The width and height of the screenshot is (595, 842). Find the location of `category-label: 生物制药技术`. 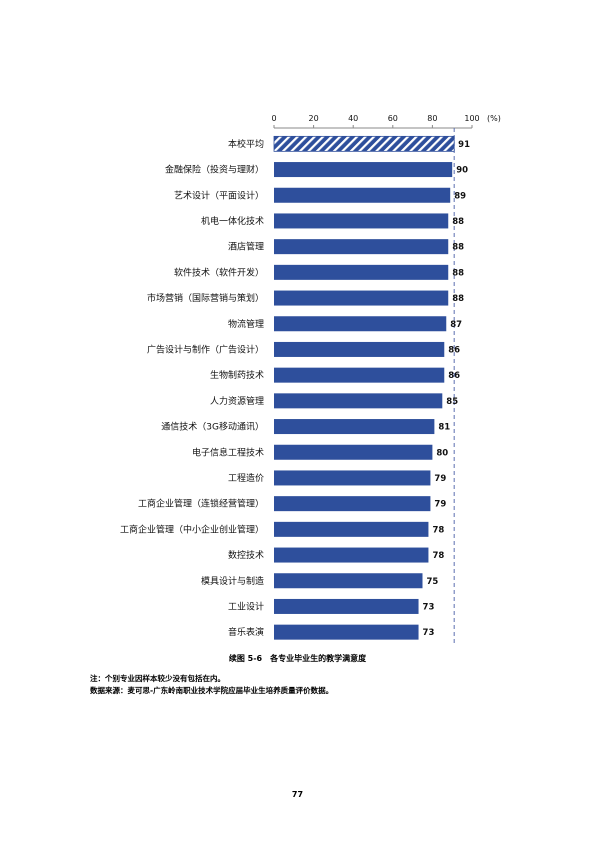

category-label: 生物制药技术 is located at coordinates (237, 375).